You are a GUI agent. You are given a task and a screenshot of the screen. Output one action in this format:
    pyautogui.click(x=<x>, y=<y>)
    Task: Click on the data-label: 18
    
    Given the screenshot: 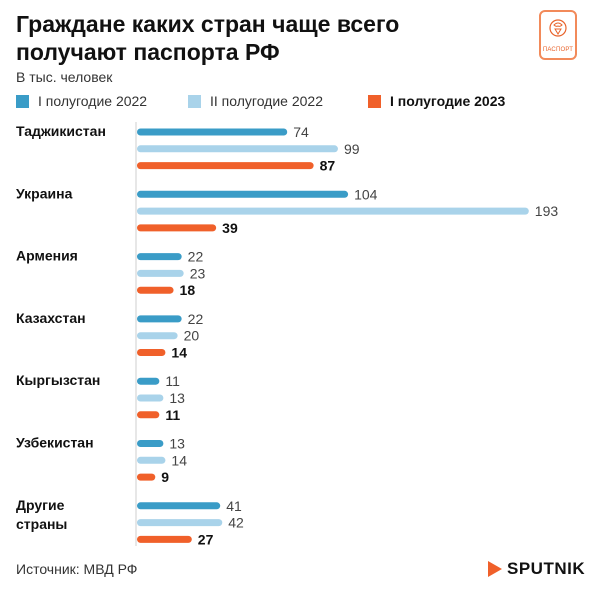 What is the action you would take?
    pyautogui.click(x=188, y=290)
    